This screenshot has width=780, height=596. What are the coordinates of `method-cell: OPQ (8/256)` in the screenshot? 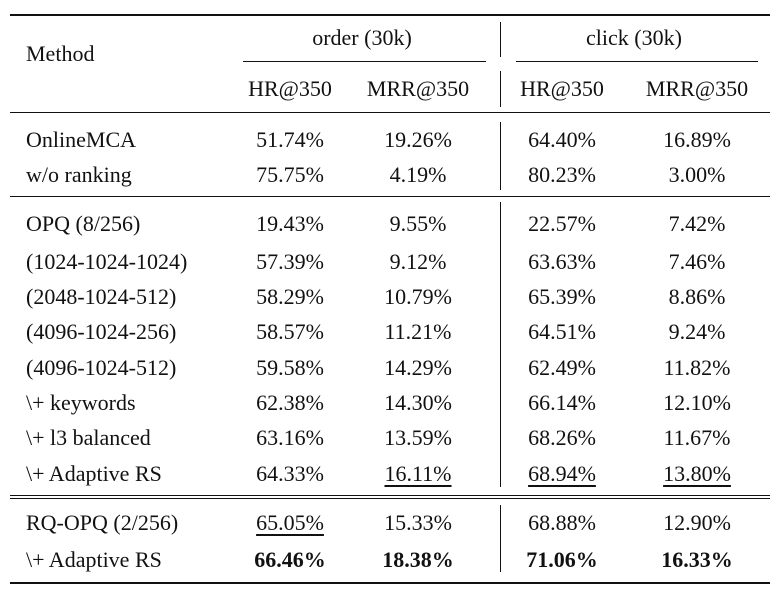 It's located at (83, 223).